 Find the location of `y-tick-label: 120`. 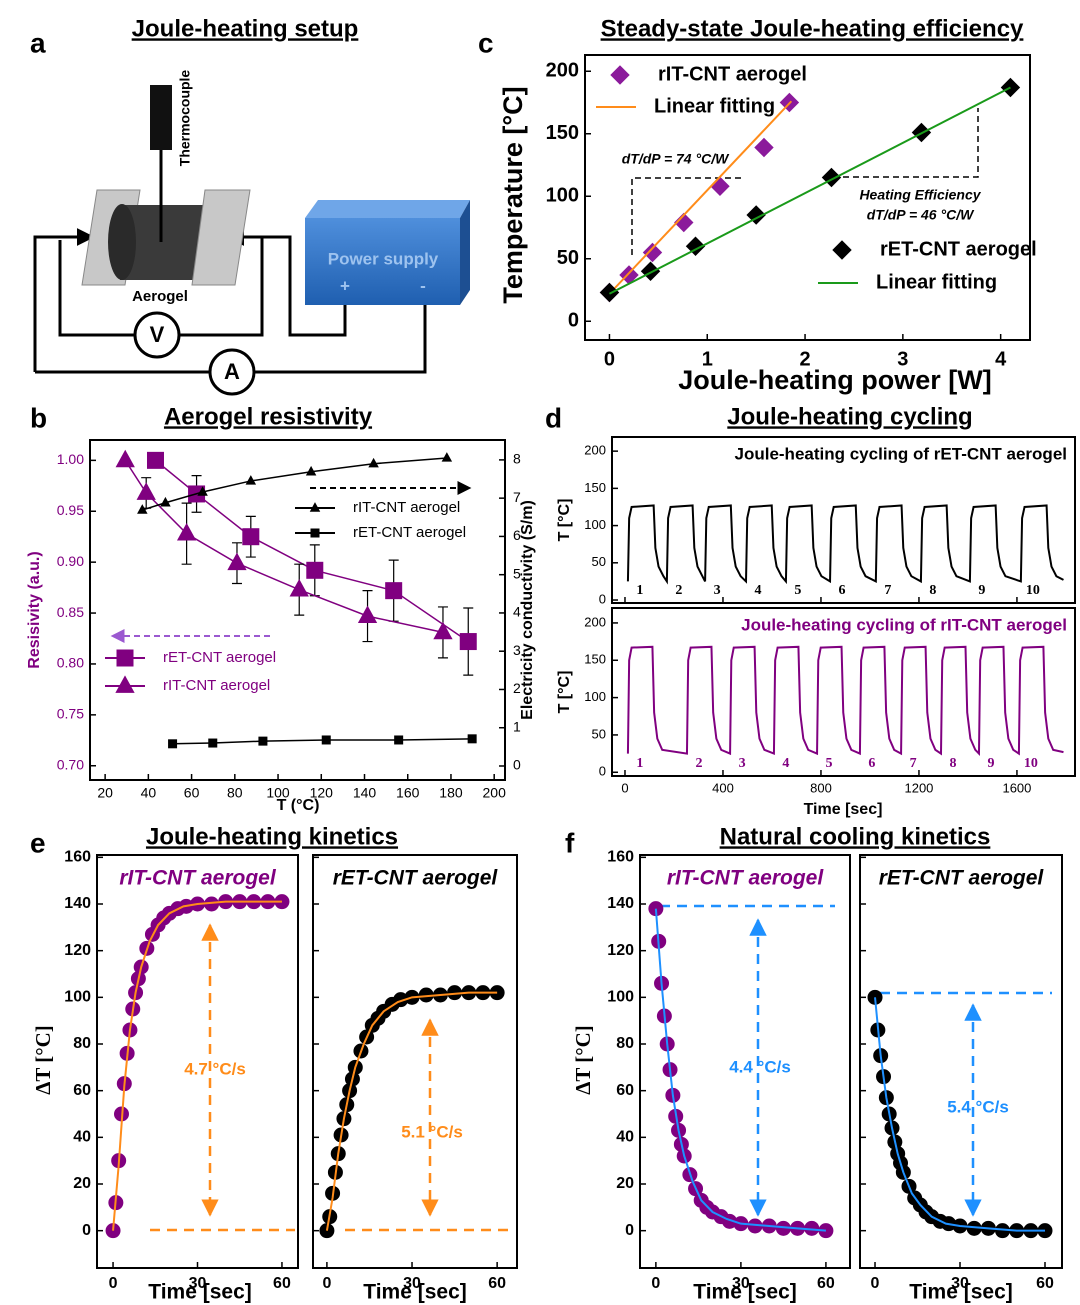

y-tick-label: 120 is located at coordinates (77, 950).